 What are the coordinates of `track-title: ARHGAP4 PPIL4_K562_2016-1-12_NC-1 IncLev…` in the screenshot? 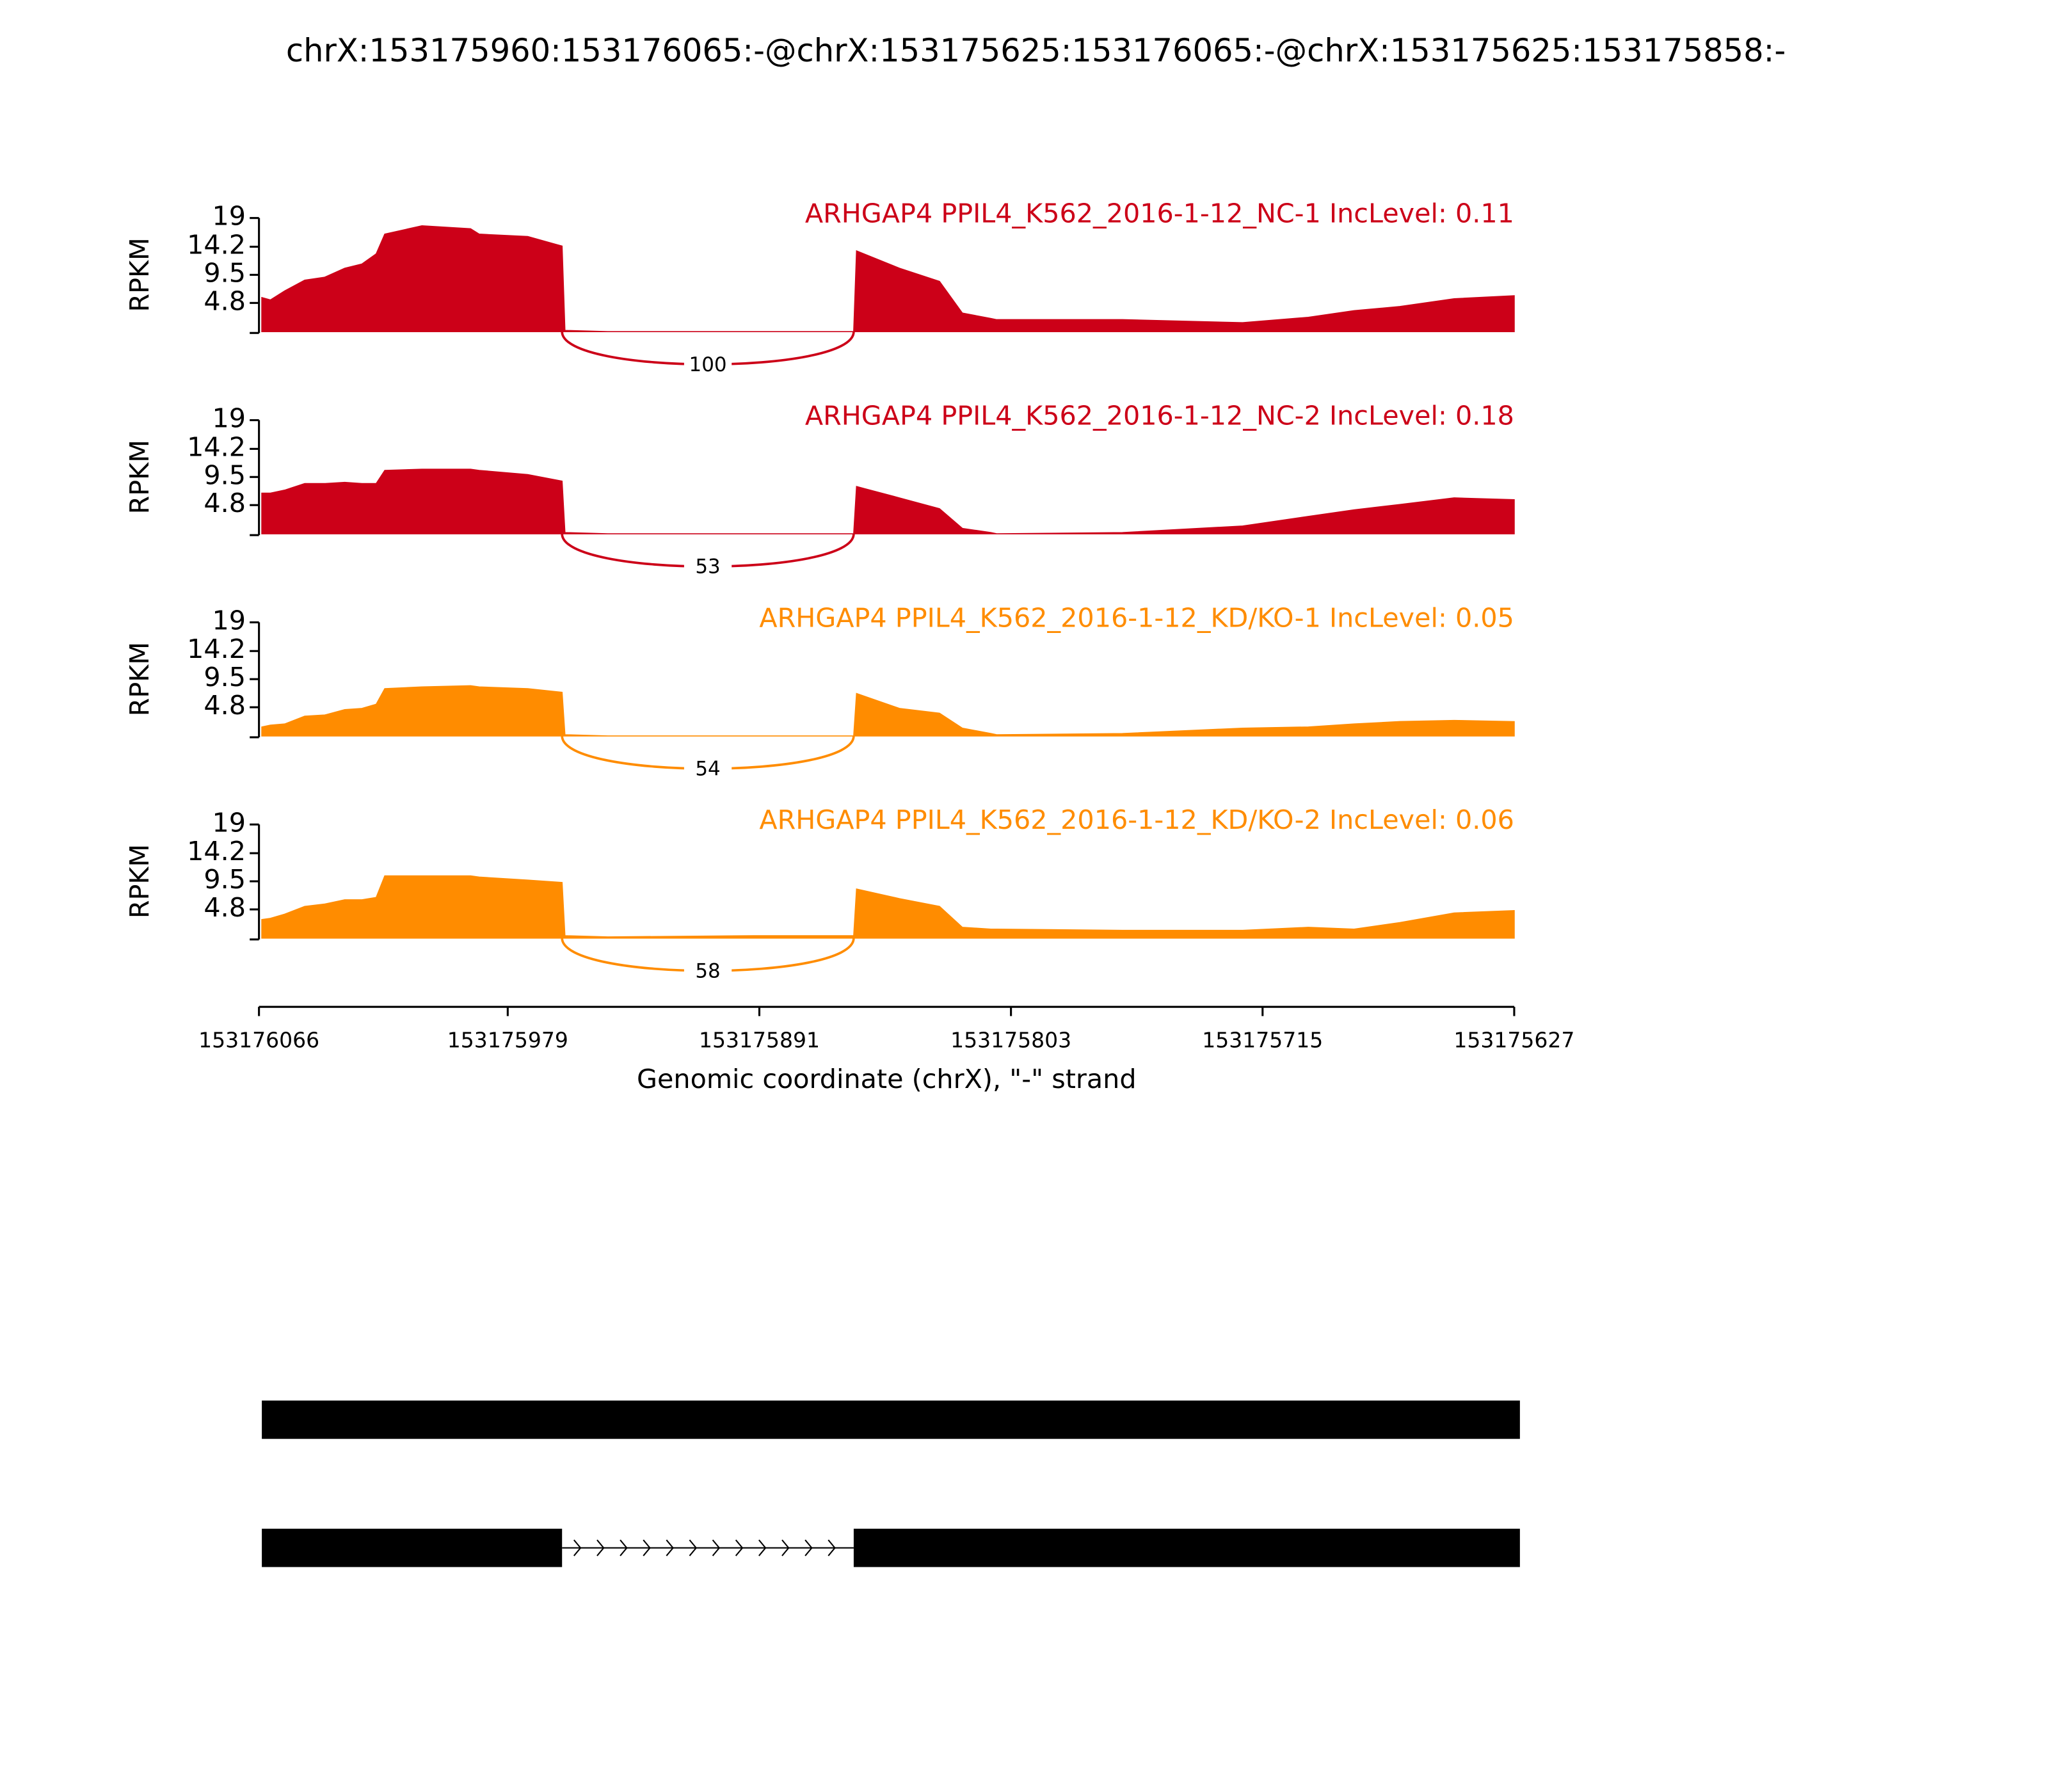 It's located at (1159, 213).